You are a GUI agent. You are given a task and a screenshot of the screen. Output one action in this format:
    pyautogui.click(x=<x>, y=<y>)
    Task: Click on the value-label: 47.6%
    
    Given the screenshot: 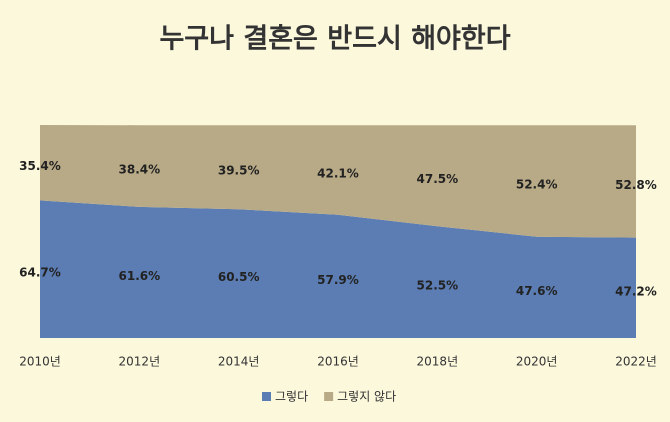 What is the action you would take?
    pyautogui.click(x=537, y=291)
    